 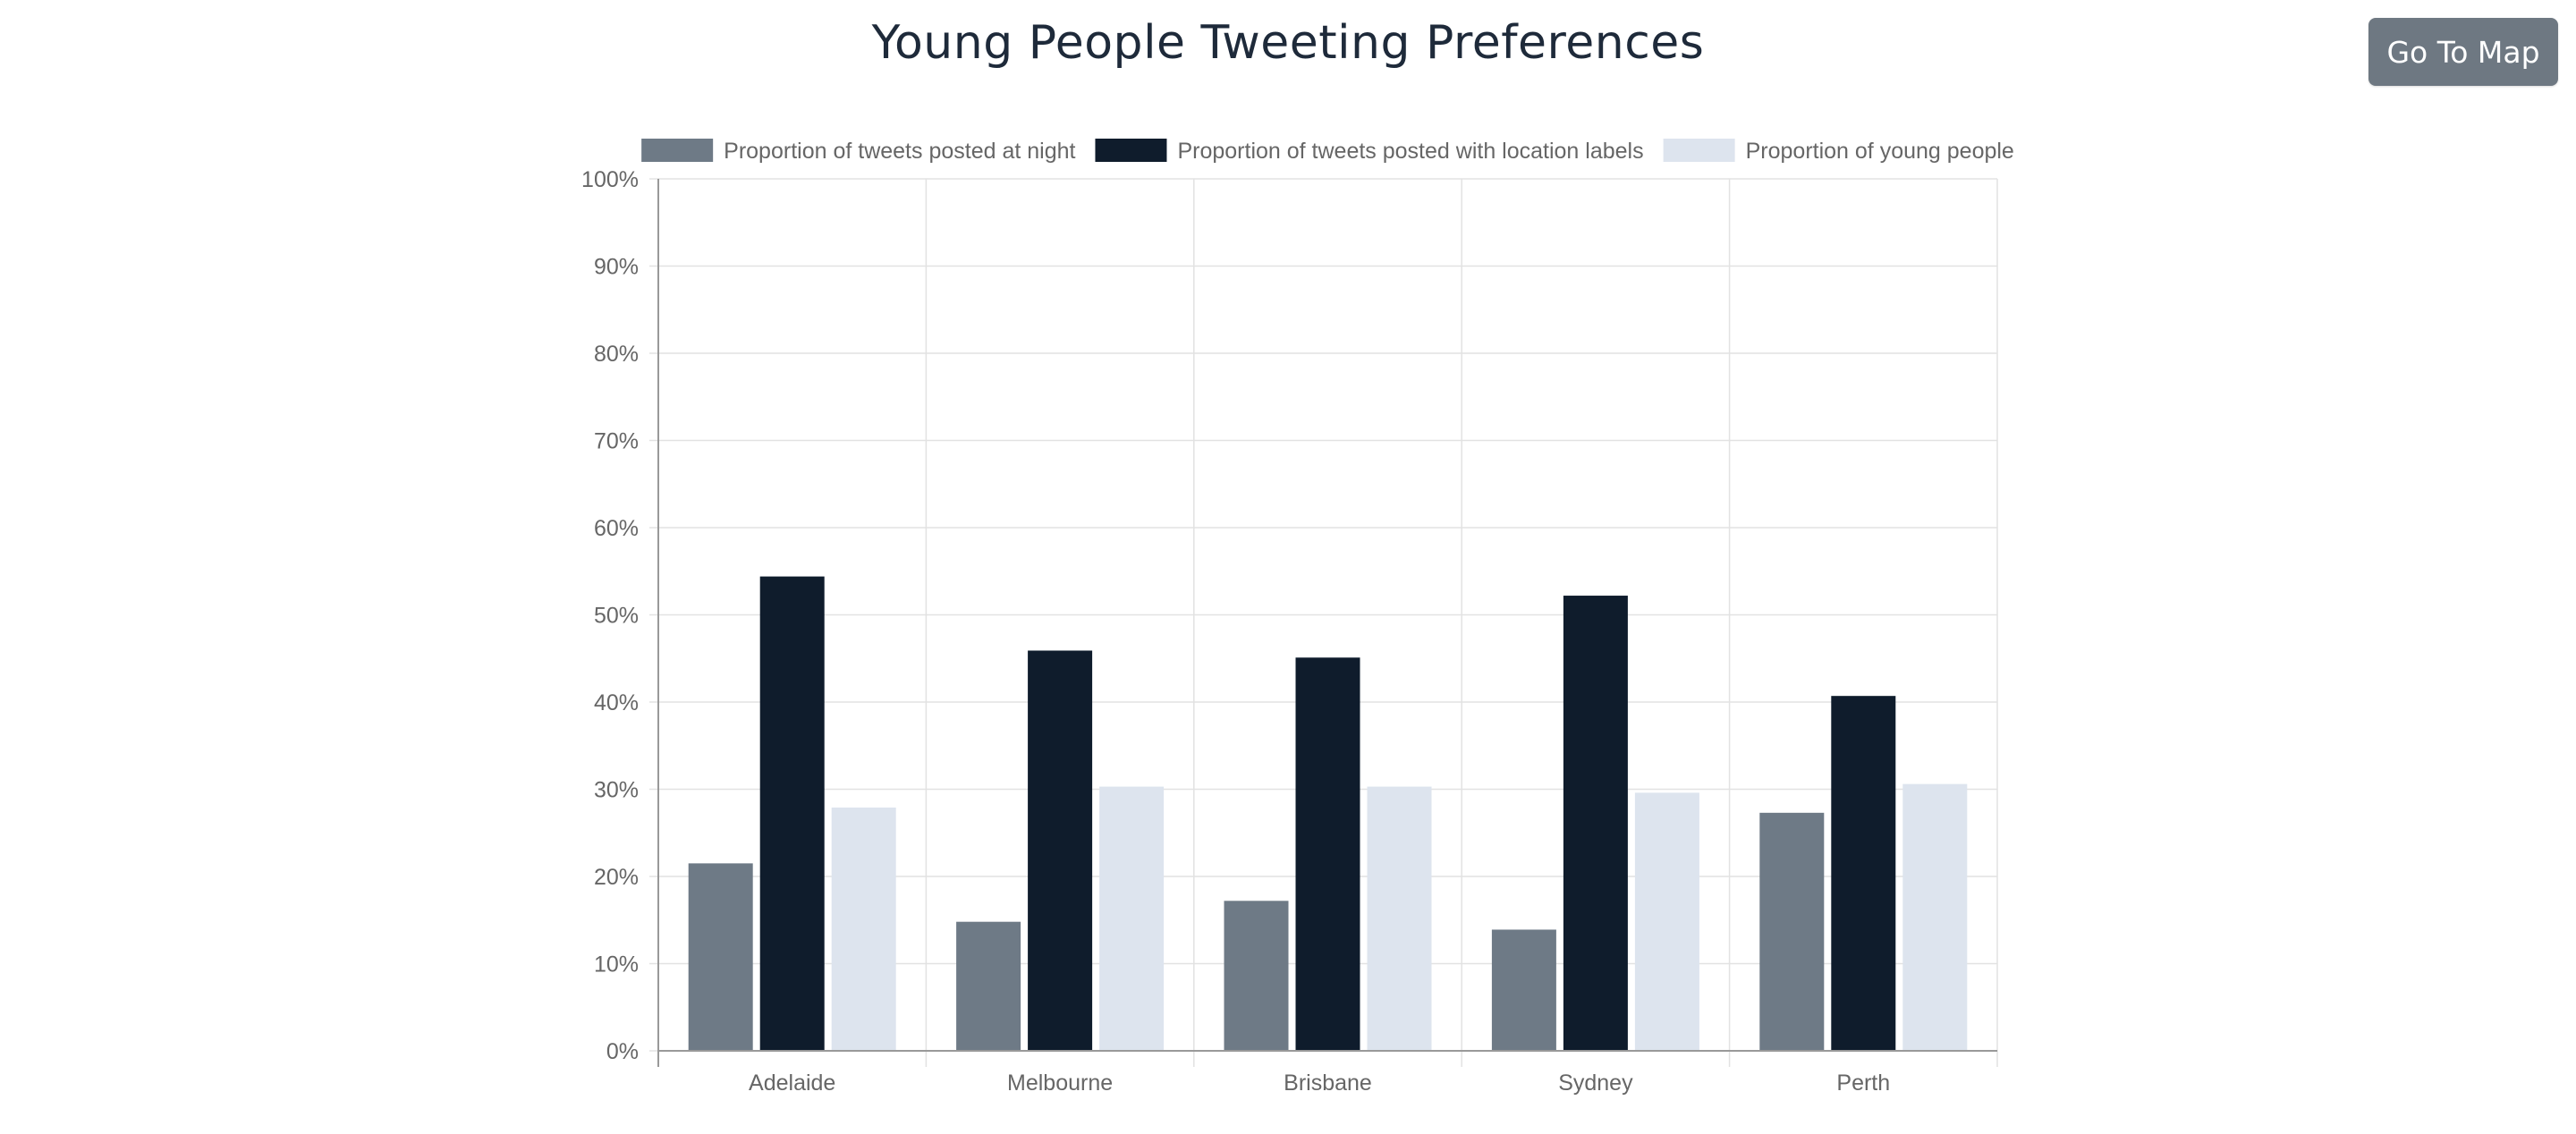 What do you see at coordinates (616, 354) in the screenshot?
I see `y-tick-label: 80%` at bounding box center [616, 354].